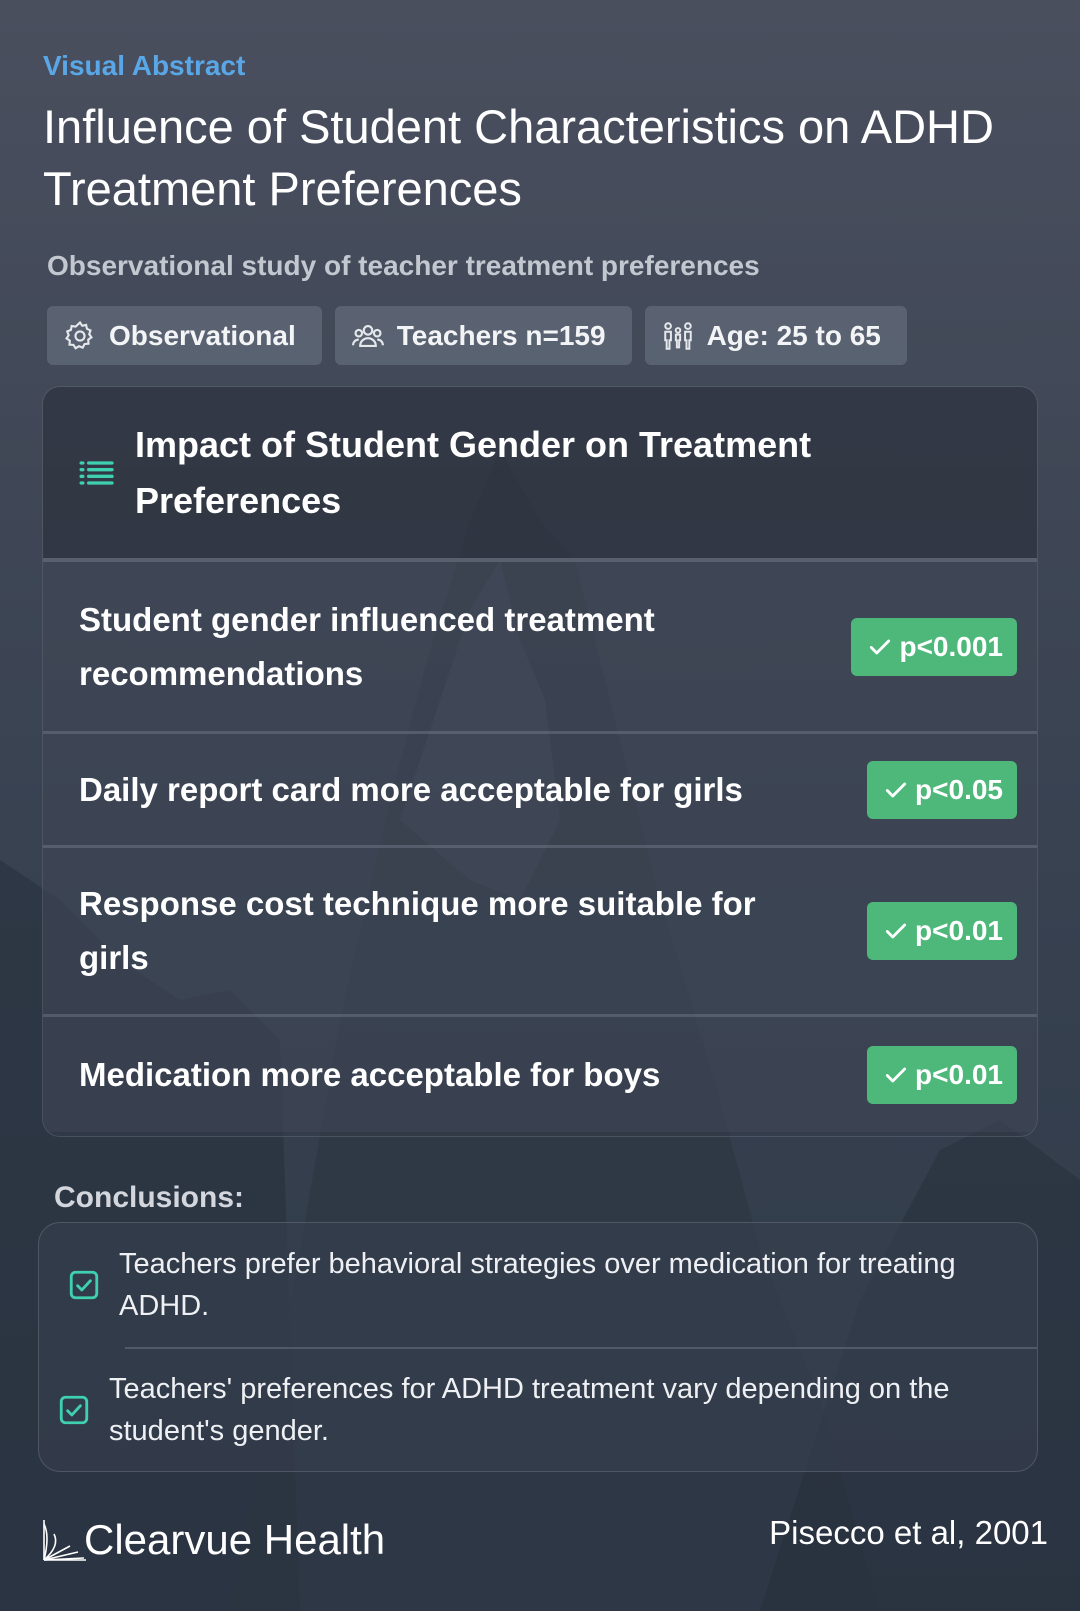 The height and width of the screenshot is (1611, 1080). What do you see at coordinates (96, 472) in the screenshot?
I see `list-icon` at bounding box center [96, 472].